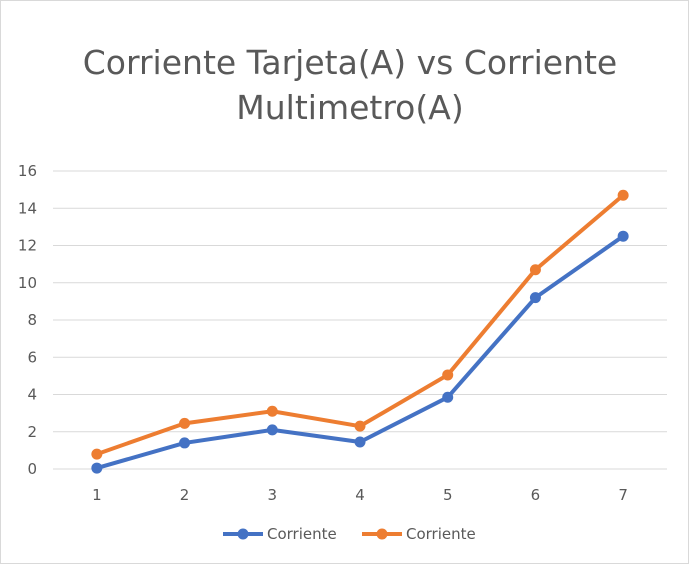 The image size is (689, 565). Describe the element at coordinates (349, 107) in the screenshot. I see `chart-title-line-2: Multimetro(A)` at that location.